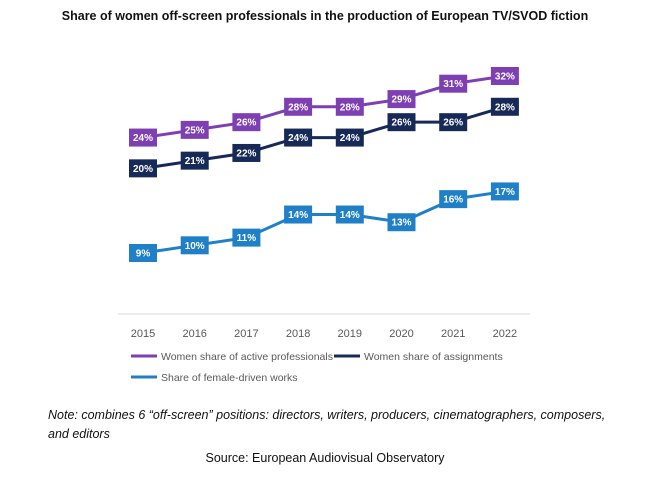  I want to click on data-label: 10%, so click(195, 246).